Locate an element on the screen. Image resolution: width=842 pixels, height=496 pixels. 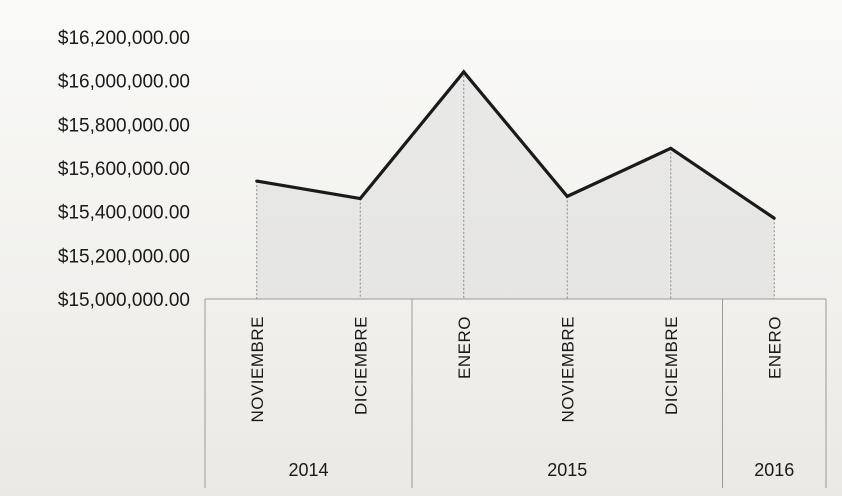
y-tick-label: $16,000,000.00 is located at coordinates (124, 82).